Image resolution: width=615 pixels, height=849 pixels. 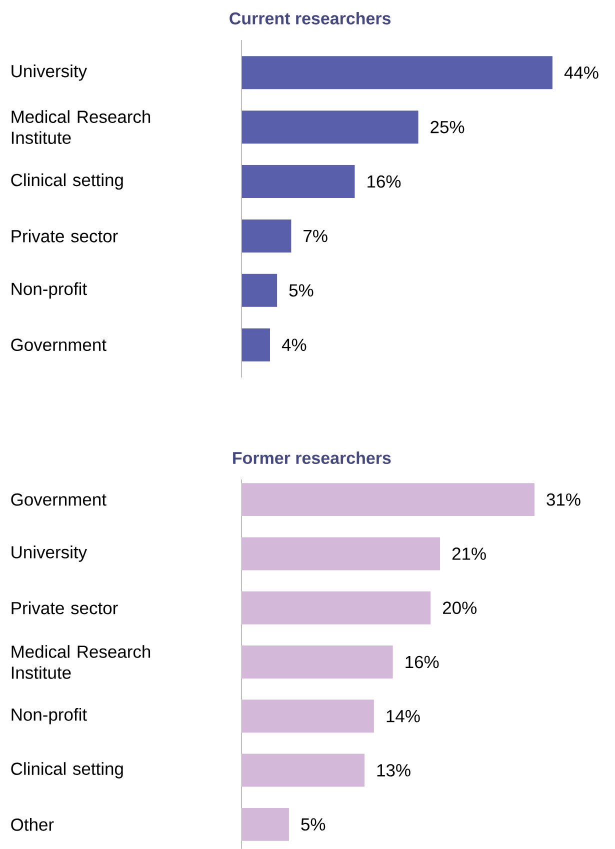 What do you see at coordinates (309, 18) in the screenshot?
I see `chart-title: Current researchers` at bounding box center [309, 18].